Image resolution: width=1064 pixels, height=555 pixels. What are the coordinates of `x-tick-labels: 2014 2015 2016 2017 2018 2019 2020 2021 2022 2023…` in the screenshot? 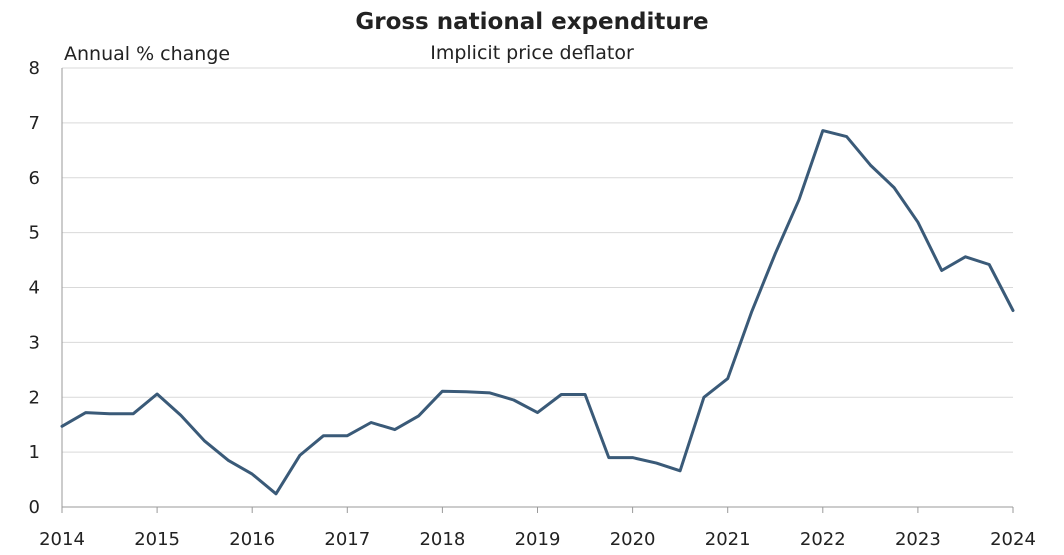 It's located at (537, 528).